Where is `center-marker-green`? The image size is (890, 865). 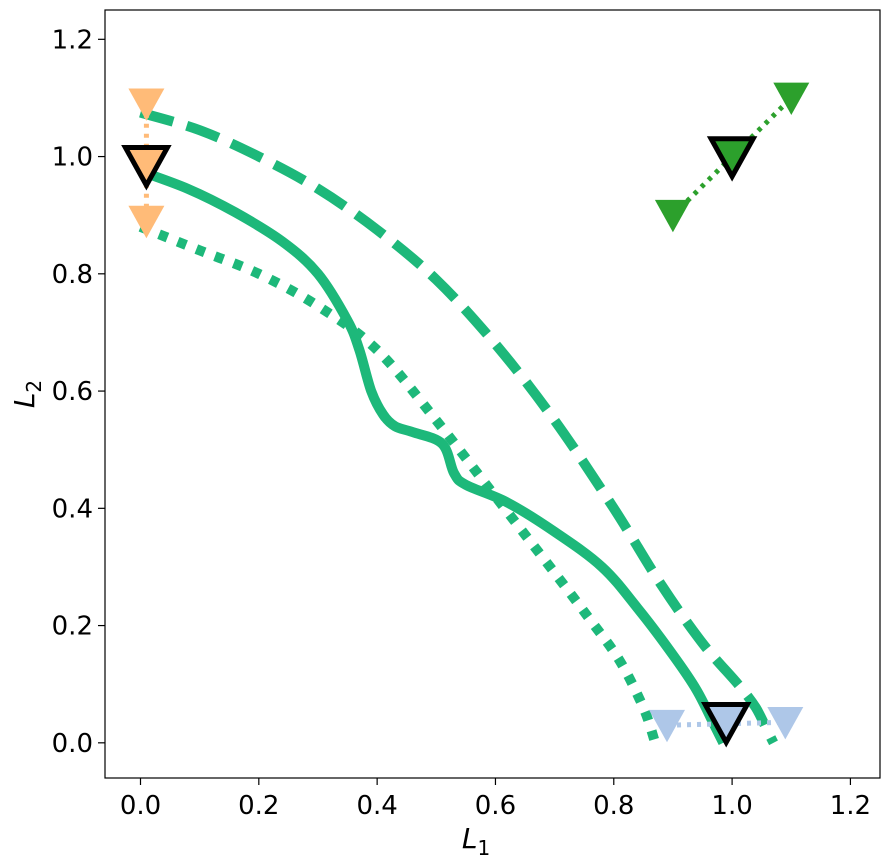 center-marker-green is located at coordinates (732, 159).